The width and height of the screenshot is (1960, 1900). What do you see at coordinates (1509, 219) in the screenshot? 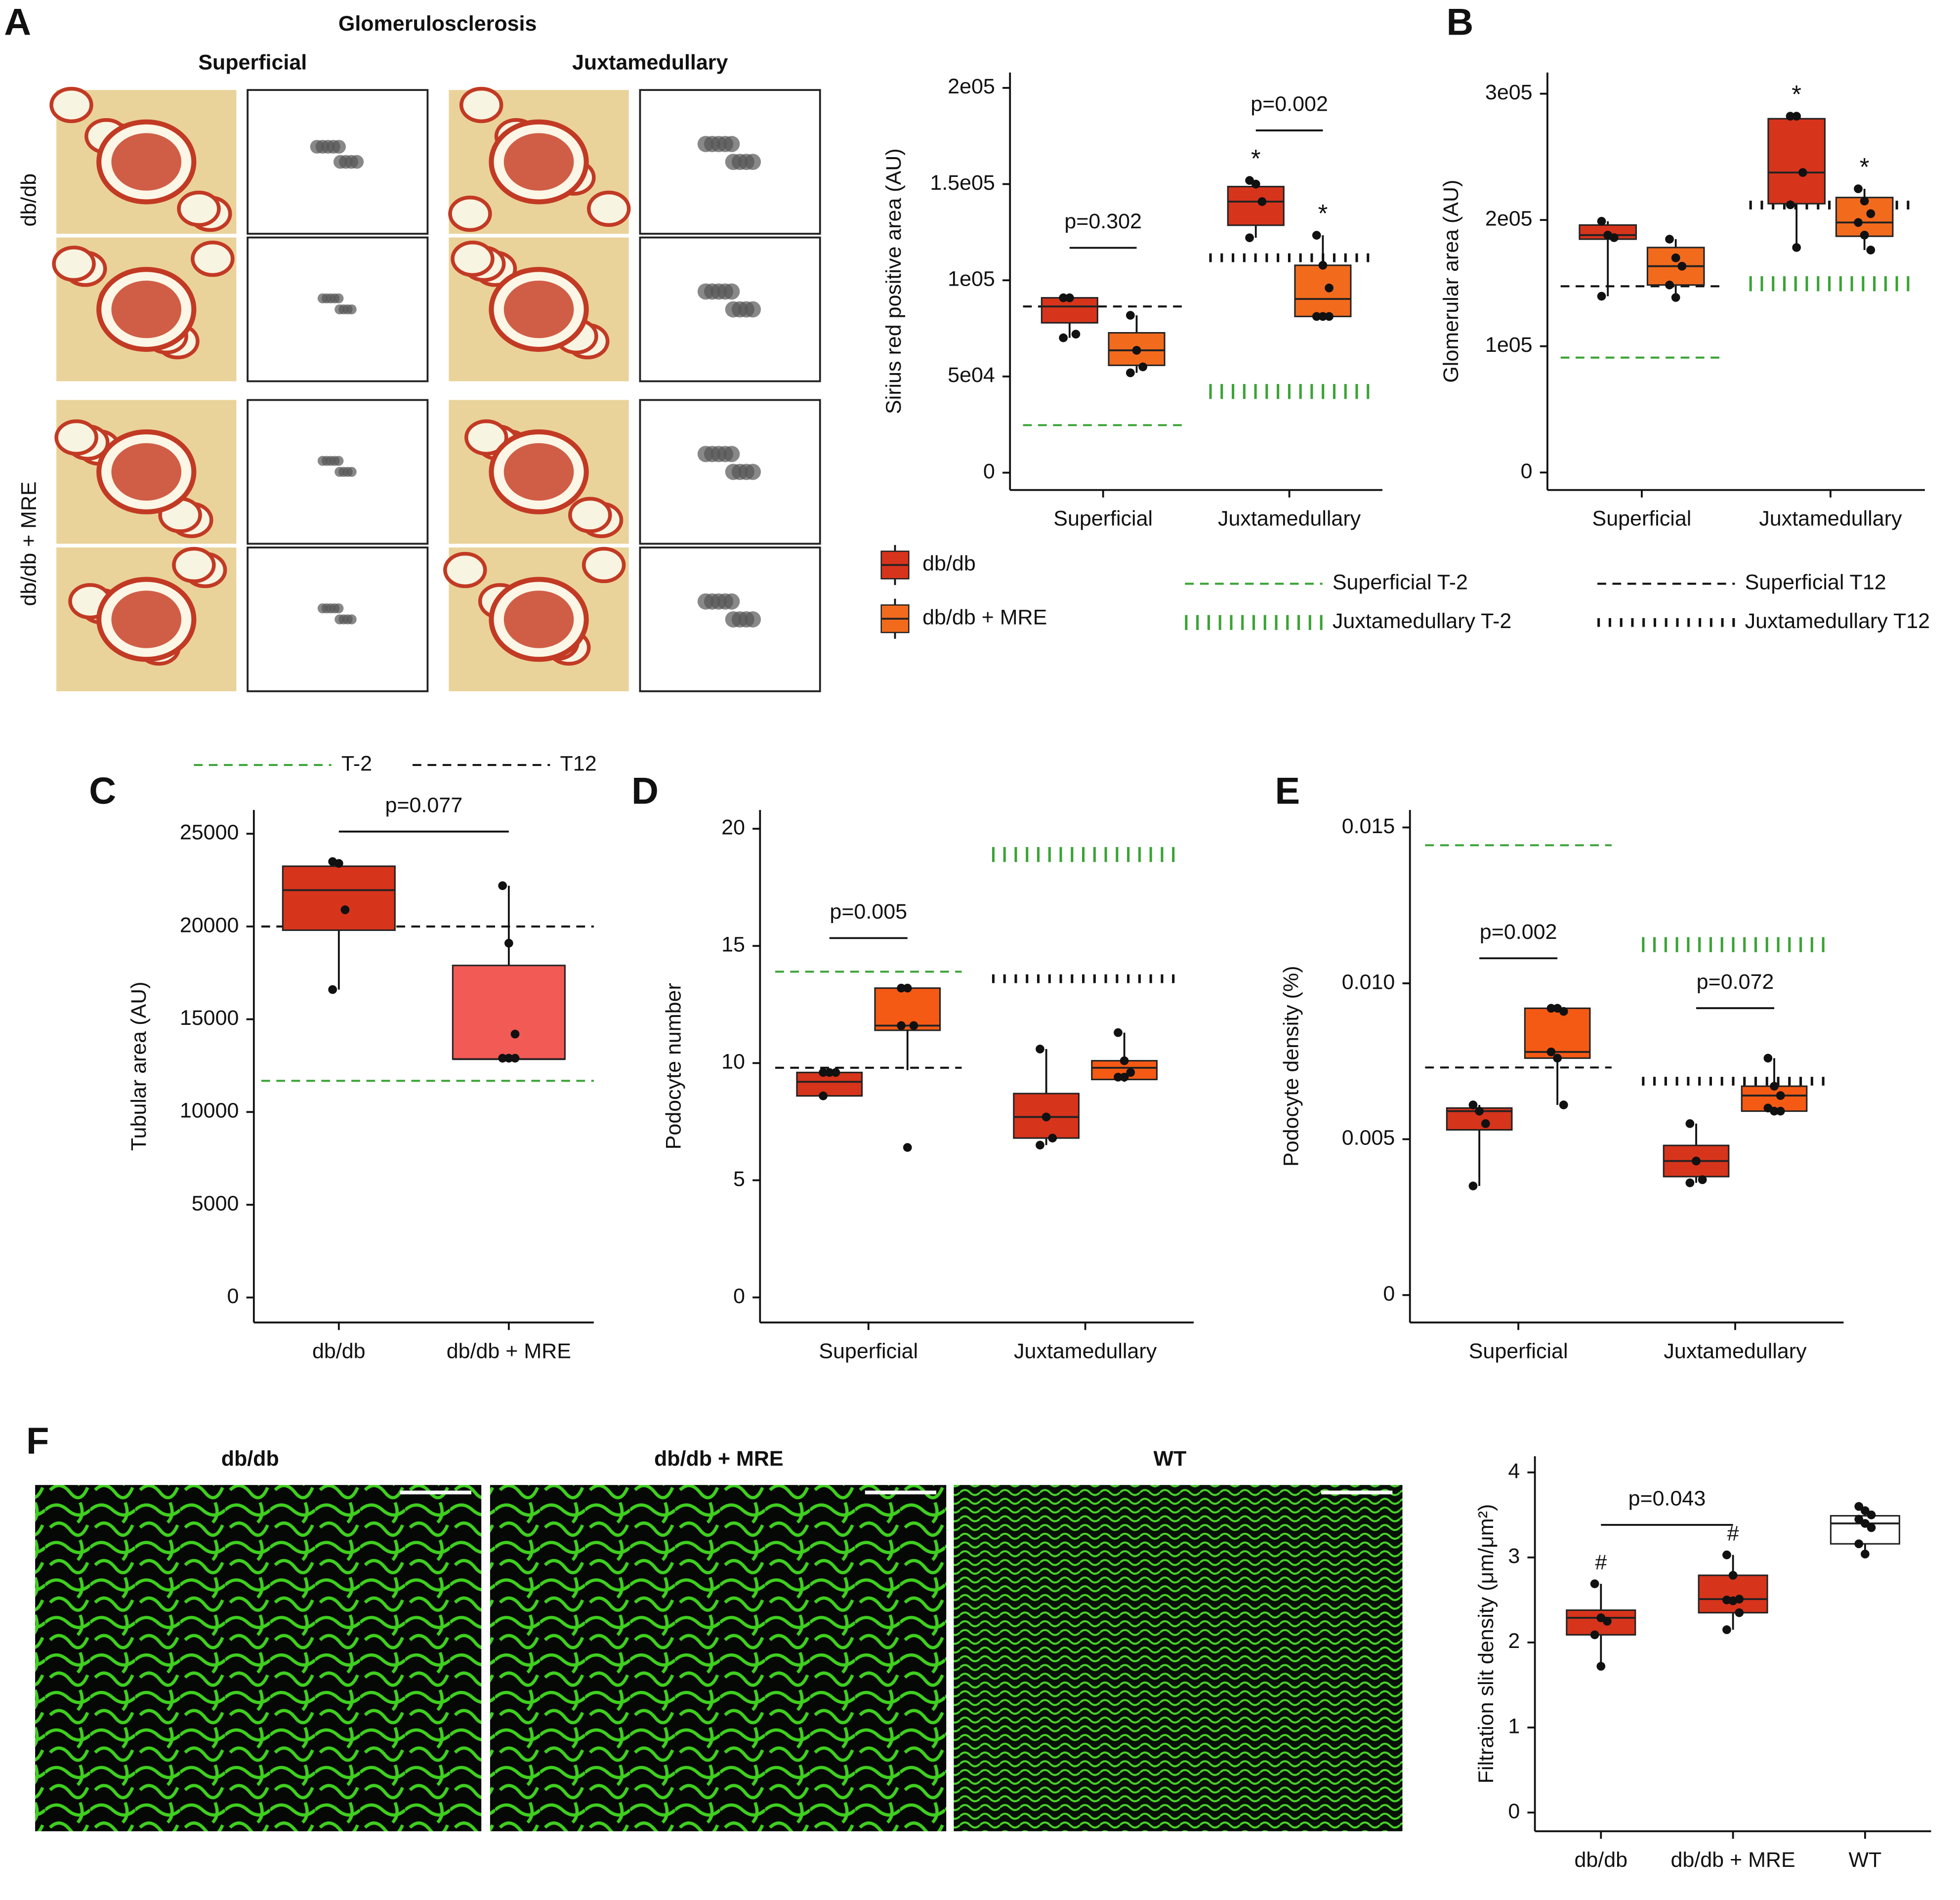
I see `y-tick-label: 2e05` at bounding box center [1509, 219].